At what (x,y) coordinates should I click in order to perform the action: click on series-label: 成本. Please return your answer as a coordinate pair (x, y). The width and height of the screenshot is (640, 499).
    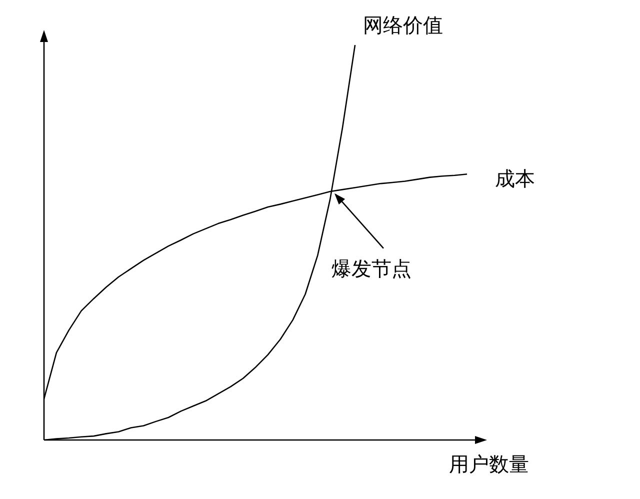
    Looking at the image, I should click on (515, 178).